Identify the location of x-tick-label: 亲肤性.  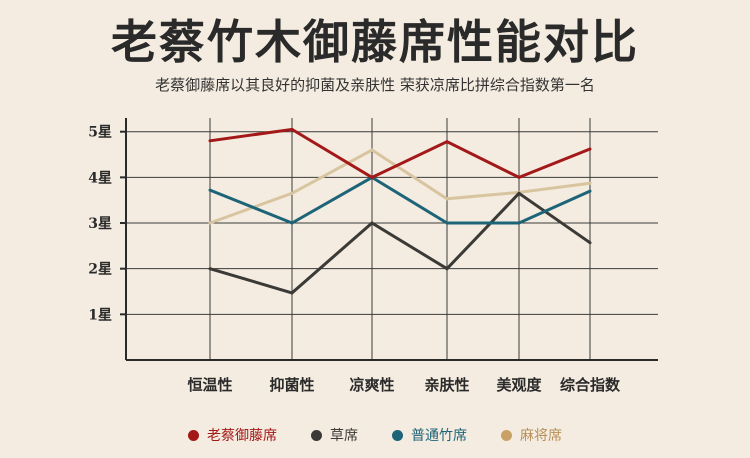
(446, 385).